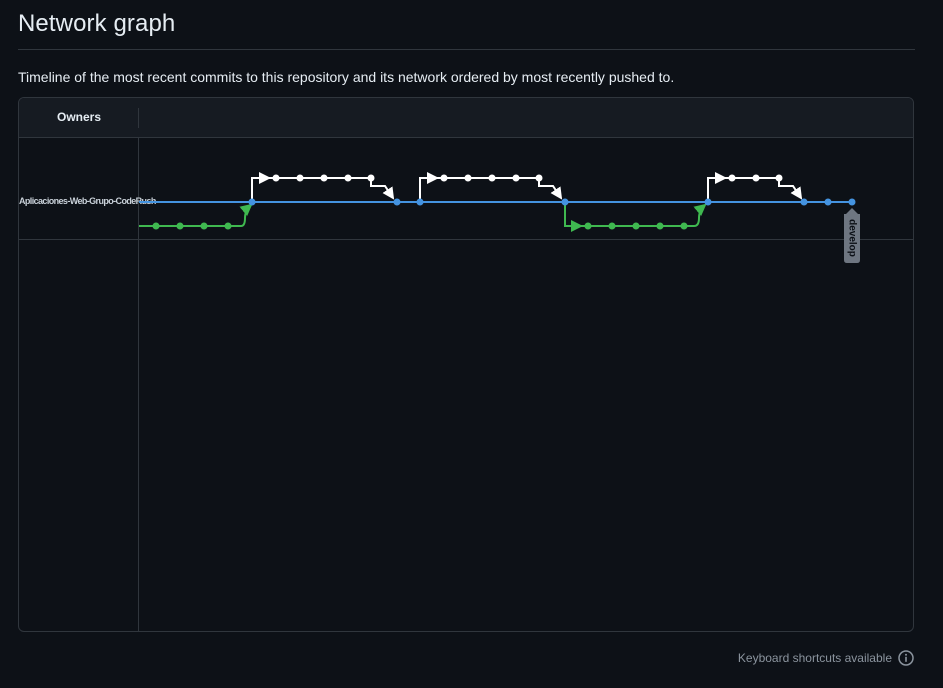 This screenshot has height=688, width=943. I want to click on branch-label-develop: develop, so click(852, 235).